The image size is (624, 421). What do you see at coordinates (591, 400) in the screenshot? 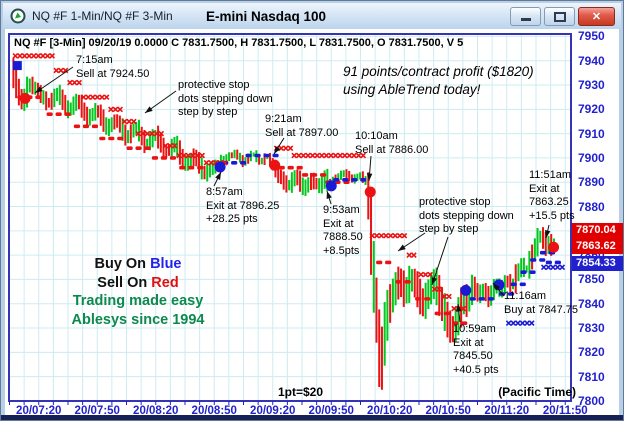
I see `y-axis-label: 7800` at bounding box center [591, 400].